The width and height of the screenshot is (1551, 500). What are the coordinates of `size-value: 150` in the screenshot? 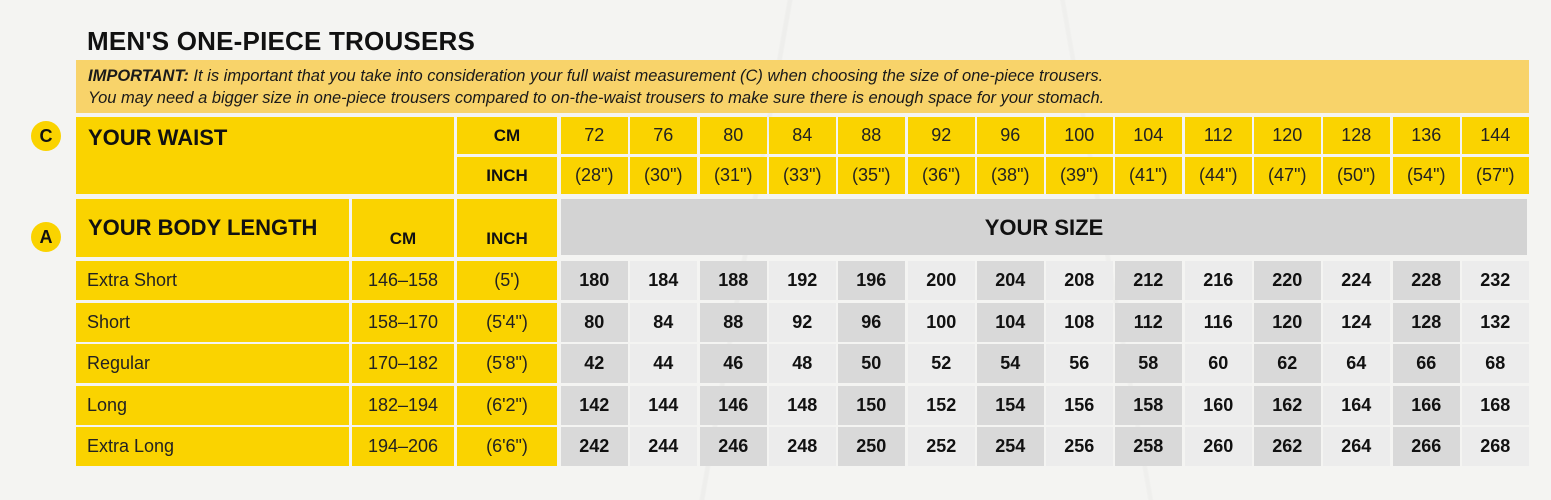 It's located at (871, 404).